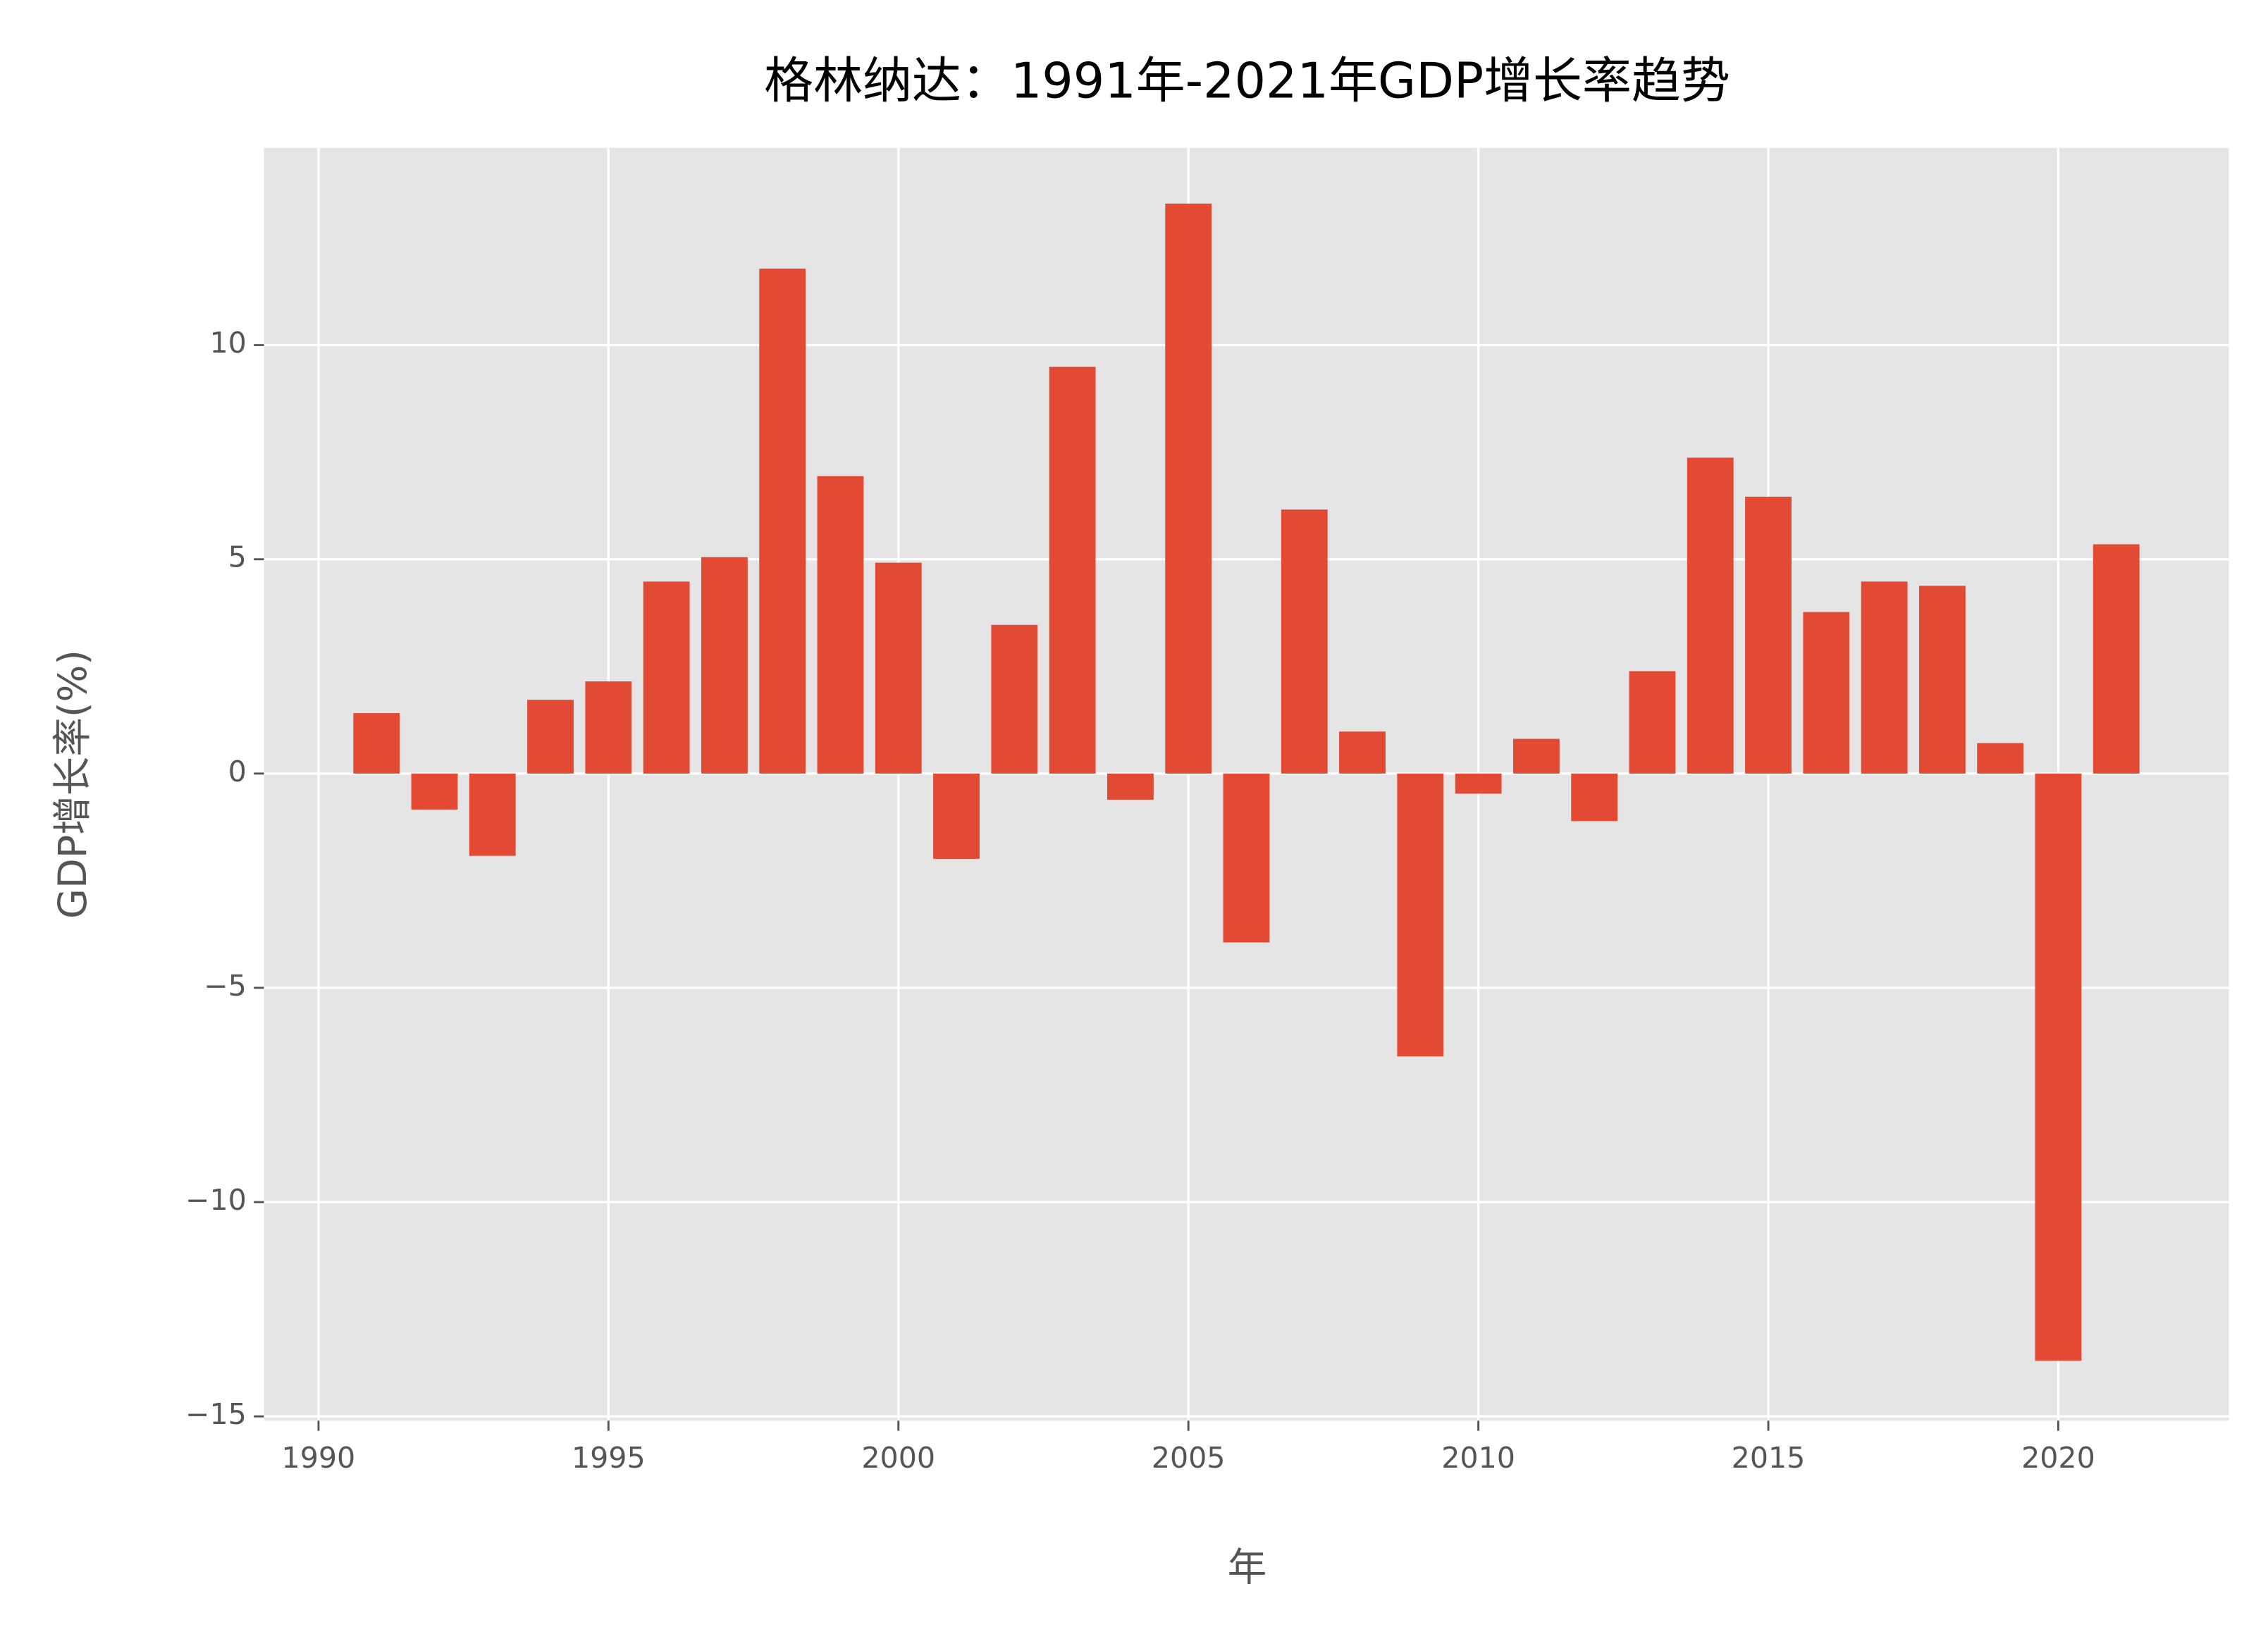 This screenshot has height=1641, width=2268. Describe the element at coordinates (898, 1458) in the screenshot. I see `x-tick-label: 2000` at that location.